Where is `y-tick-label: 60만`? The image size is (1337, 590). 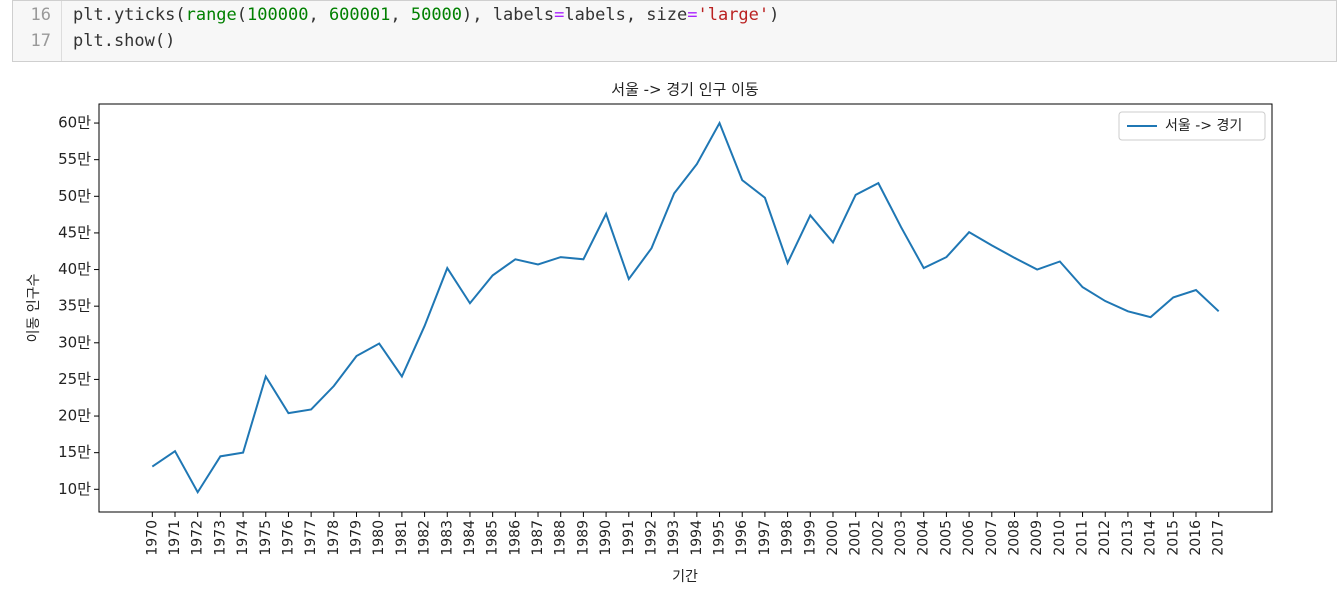 y-tick-label: 60만 is located at coordinates (74, 123).